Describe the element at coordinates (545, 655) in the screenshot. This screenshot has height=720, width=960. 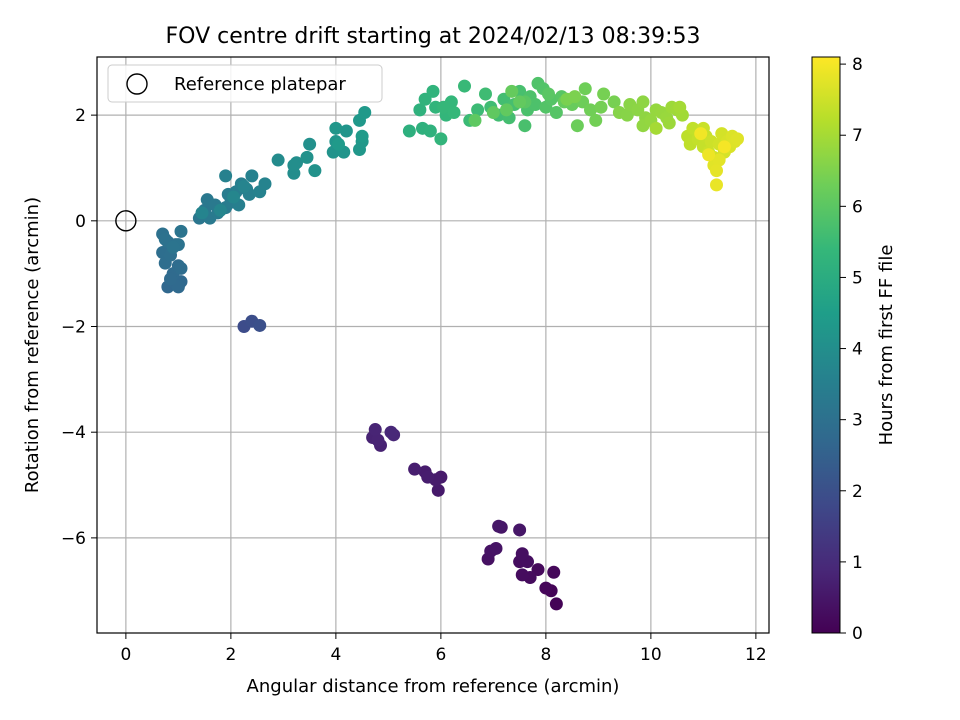
I see `x-tick-label: 8` at that location.